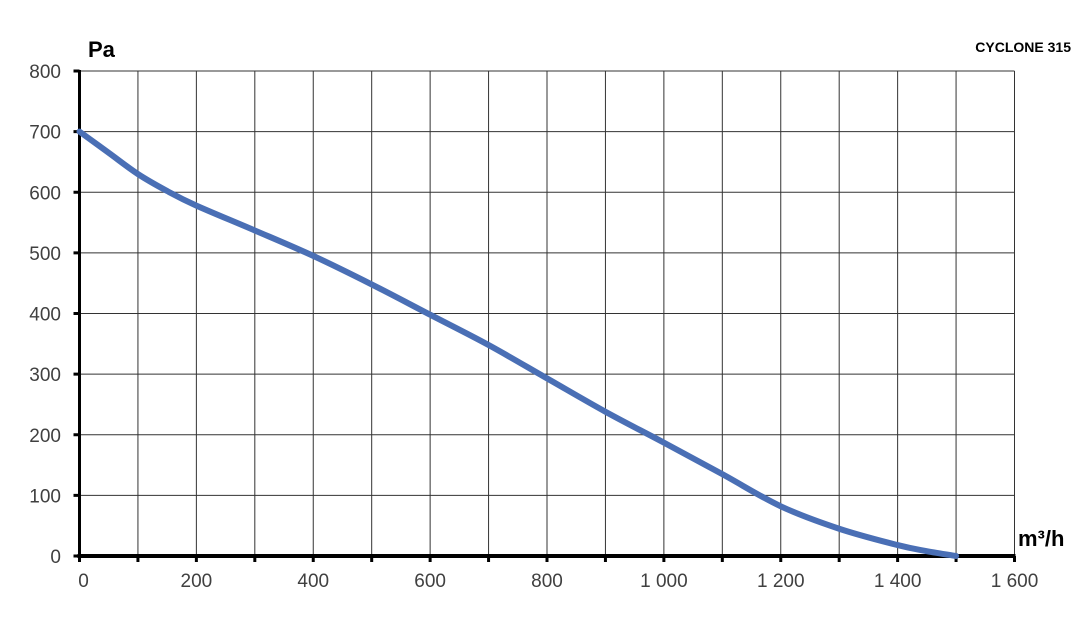  I want to click on y-tick-label: 400, so click(45, 315).